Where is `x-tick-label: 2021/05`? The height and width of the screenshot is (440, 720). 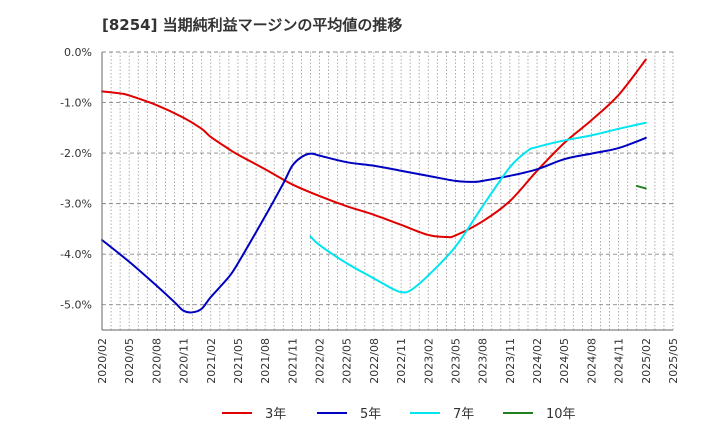
x-tick-label: 2021/05 is located at coordinates (238, 361).